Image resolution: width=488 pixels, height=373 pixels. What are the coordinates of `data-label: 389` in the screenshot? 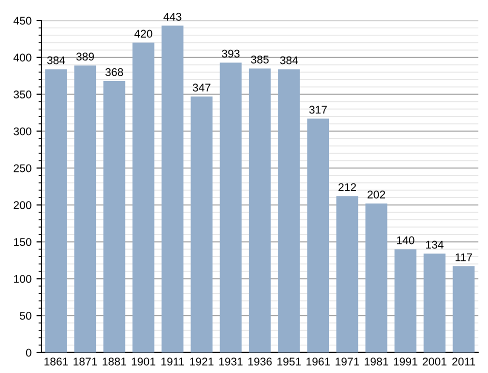 It's located at (85, 56).